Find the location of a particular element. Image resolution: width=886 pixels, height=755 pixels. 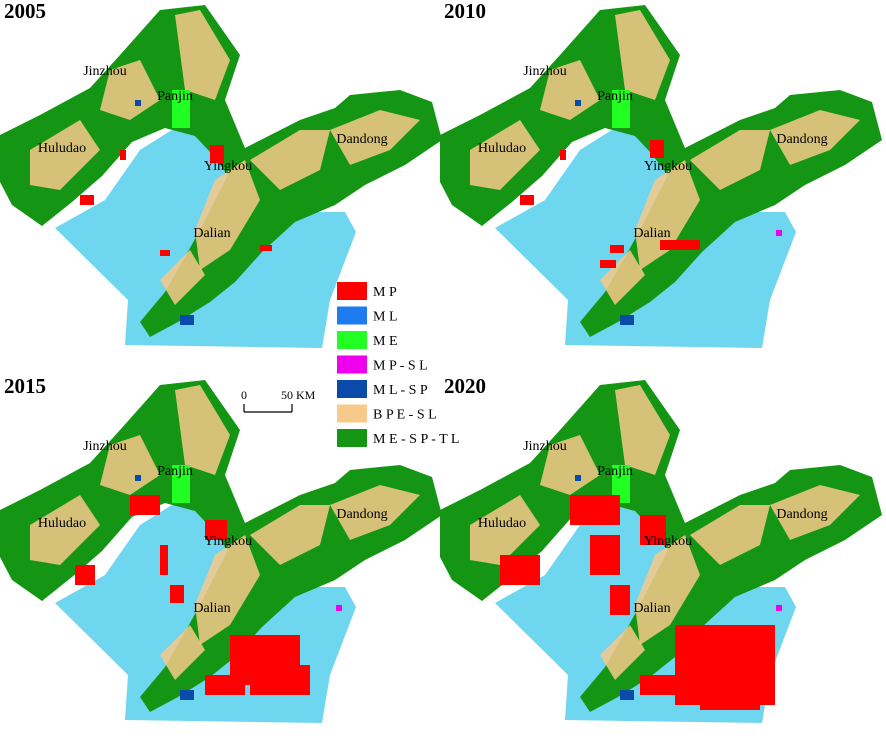

scale-end: 50 KM is located at coordinates (298, 395).